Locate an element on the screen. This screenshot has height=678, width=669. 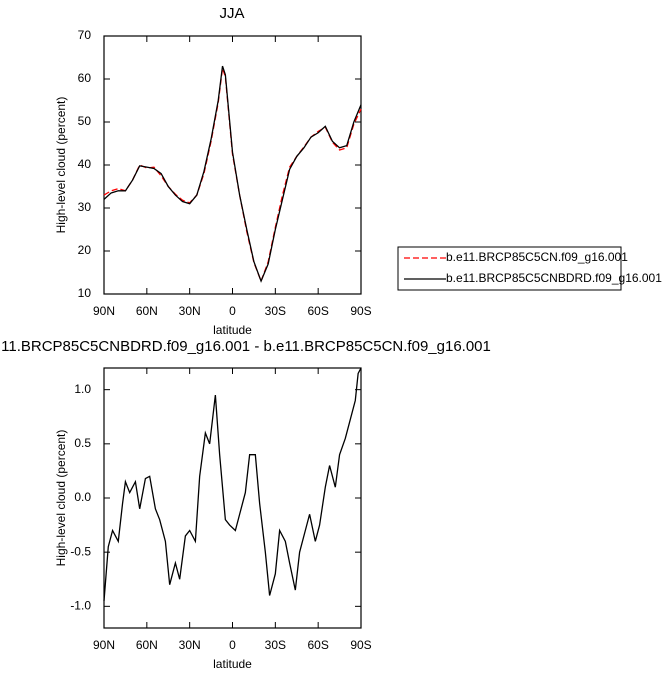
y-tick-label: -0.5 is located at coordinates (80, 551).